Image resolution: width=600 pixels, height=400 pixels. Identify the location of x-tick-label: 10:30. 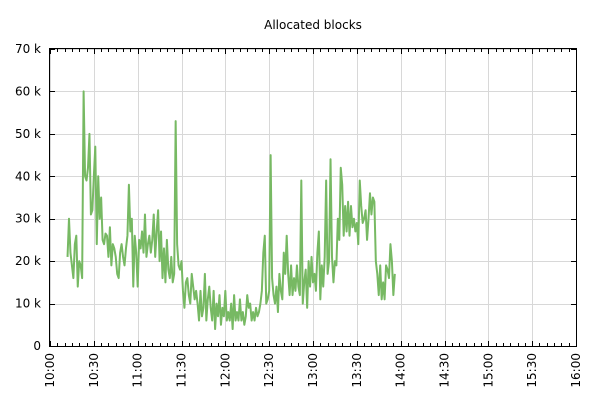
(94, 370).